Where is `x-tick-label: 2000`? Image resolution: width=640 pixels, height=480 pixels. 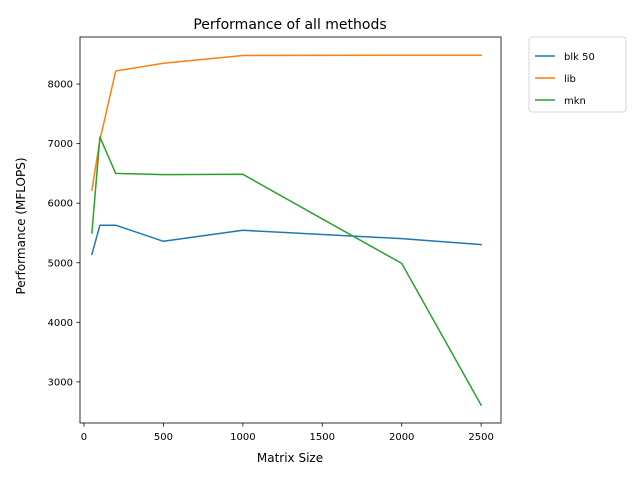 x-tick-label: 2000 is located at coordinates (401, 437).